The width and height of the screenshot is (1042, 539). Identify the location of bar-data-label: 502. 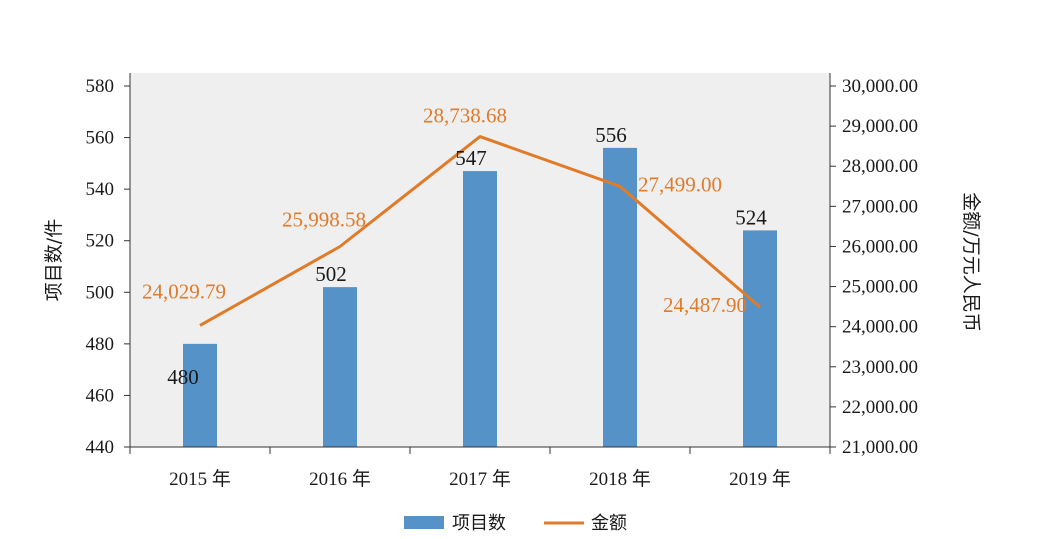
(331, 274).